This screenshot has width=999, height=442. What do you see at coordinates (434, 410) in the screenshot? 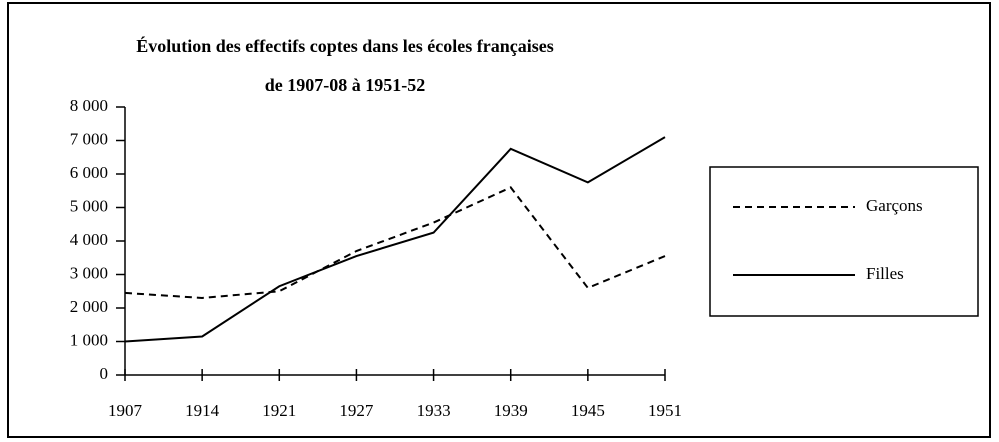
I see `x-tick-label: 1933` at bounding box center [434, 410].